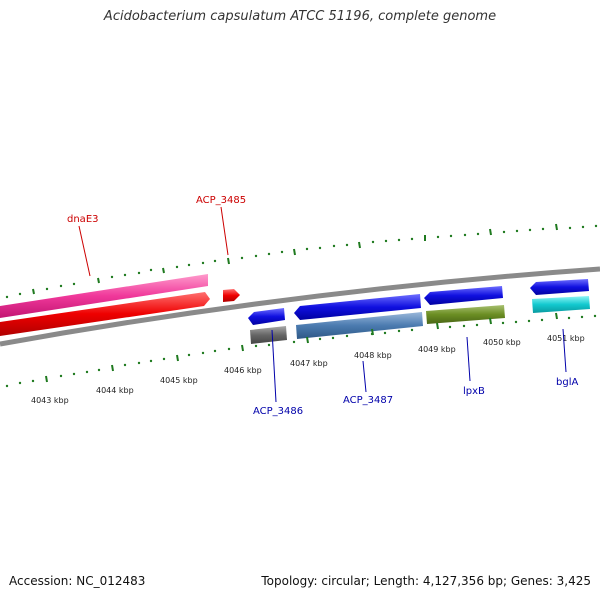 This screenshot has width=600, height=600. I want to click on gene-label-lpxB: lpxB, so click(474, 391).